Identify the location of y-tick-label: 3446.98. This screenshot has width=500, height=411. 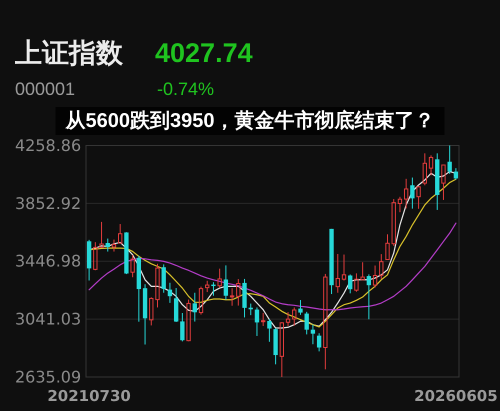
(48, 261).